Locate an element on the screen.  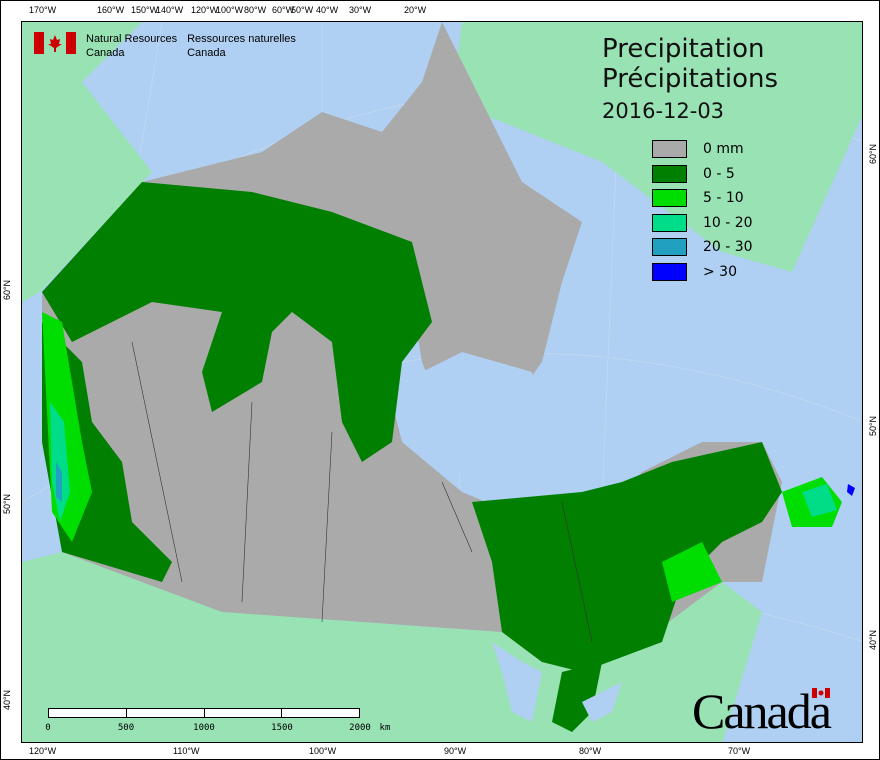
top-tick: 20°W is located at coordinates (415, 10).